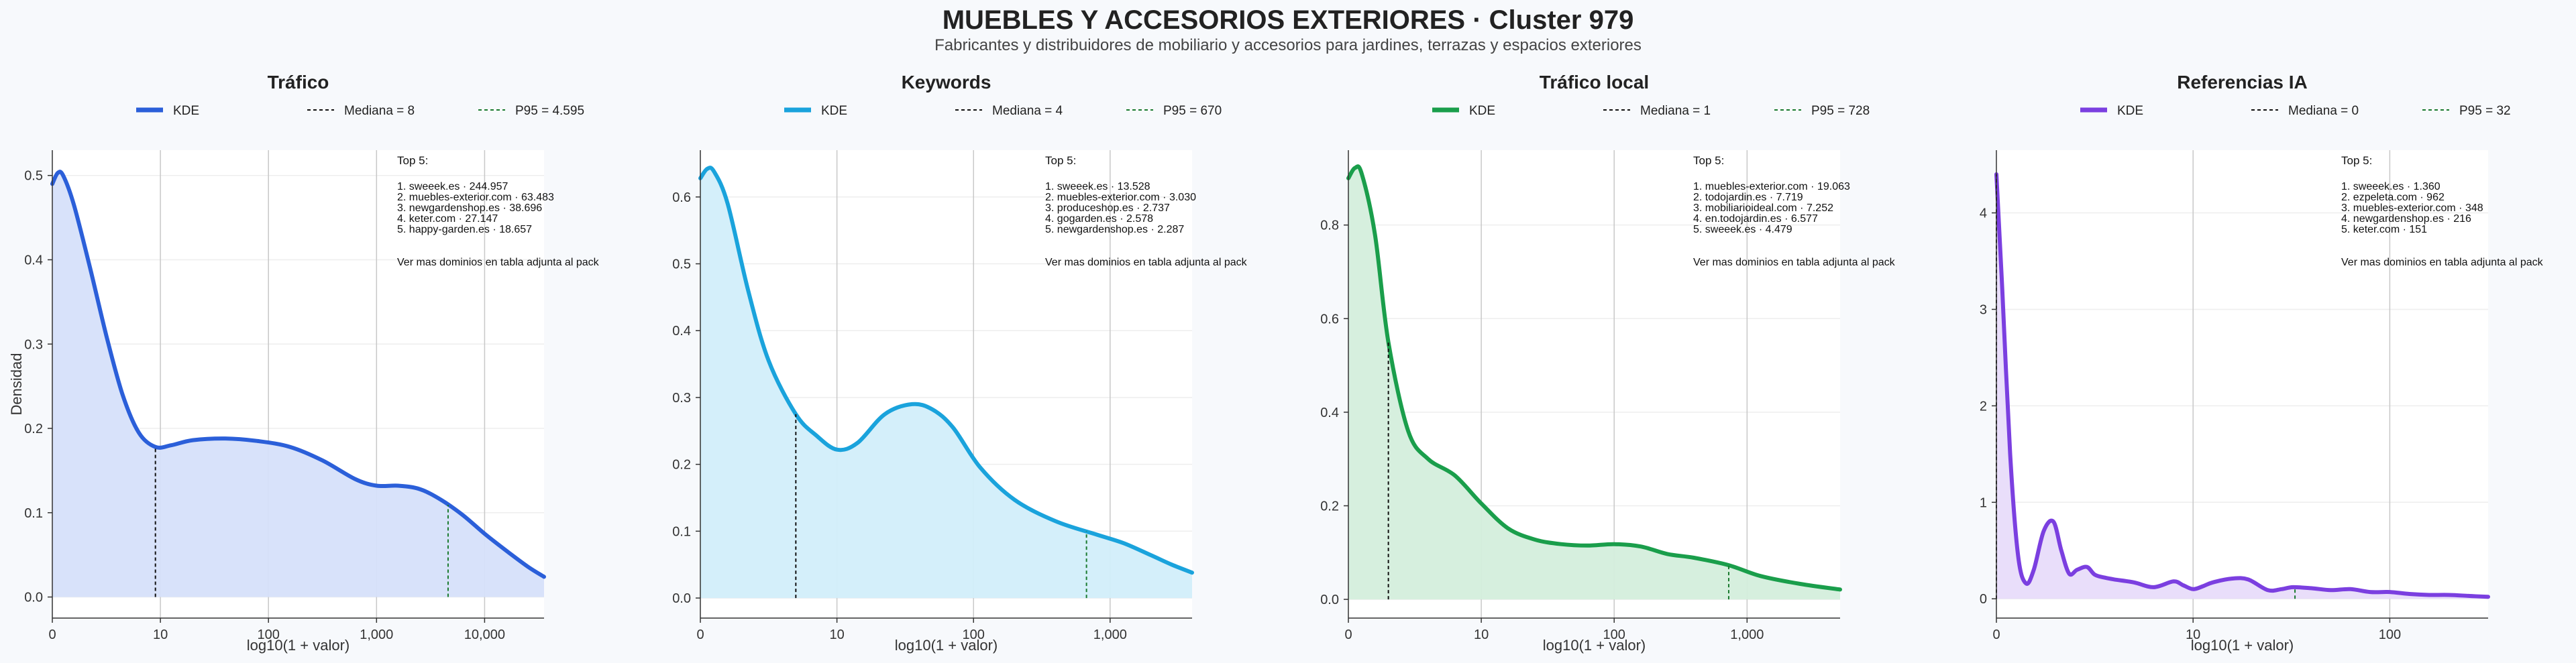  Describe the element at coordinates (1771, 186) in the screenshot. I see `top5-item: 1. muebles-exterior.com · 19.063` at that location.